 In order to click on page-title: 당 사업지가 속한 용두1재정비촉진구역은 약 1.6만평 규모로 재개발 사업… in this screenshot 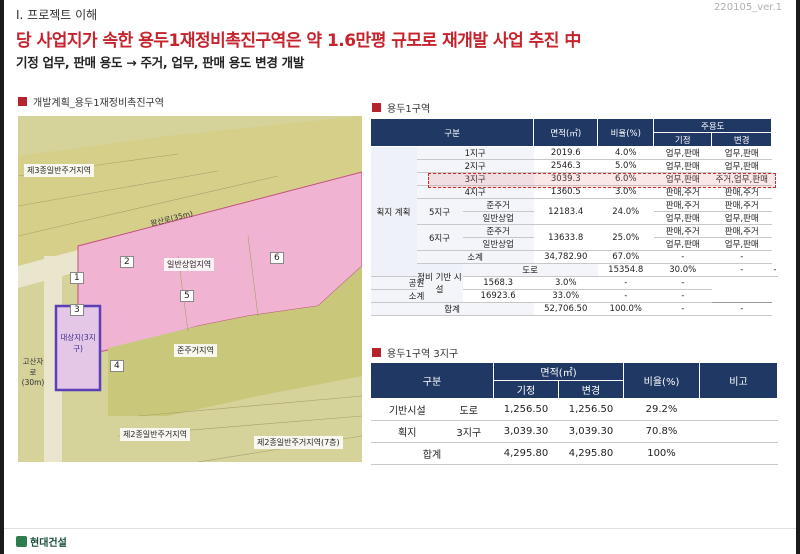, I will do `click(298, 41)`.